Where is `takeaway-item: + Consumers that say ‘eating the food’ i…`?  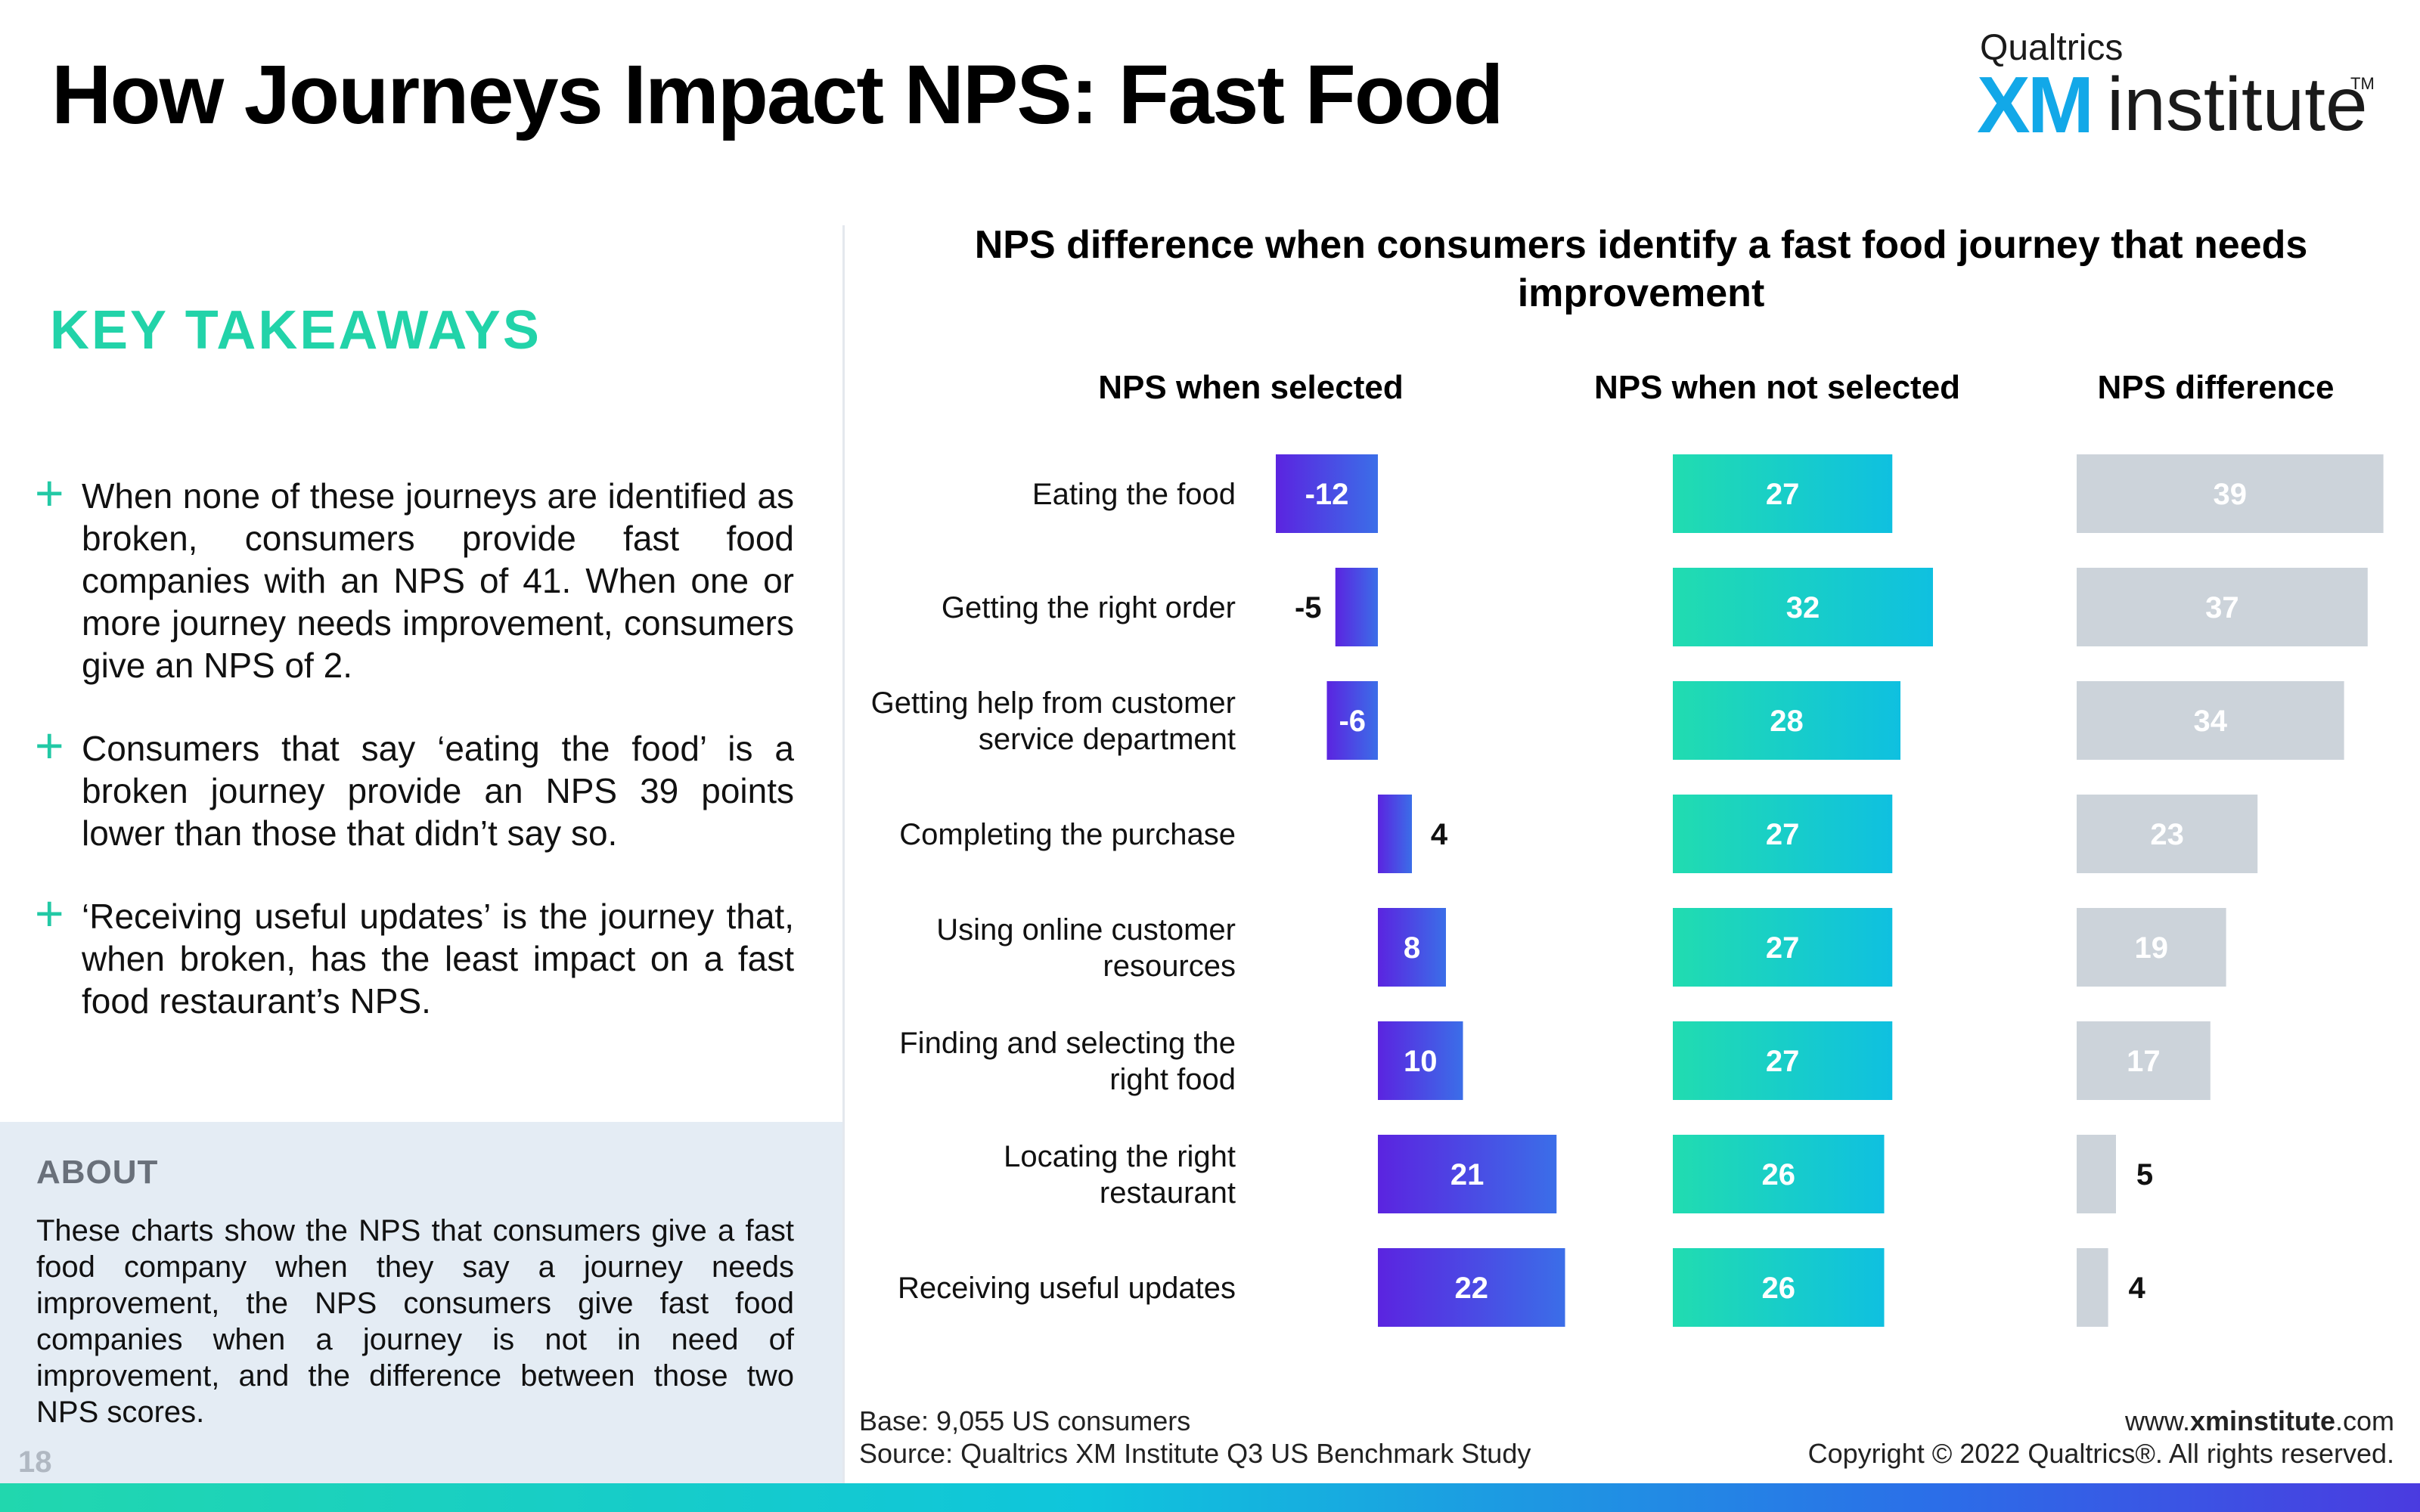
takeaway-item: + Consumers that say ‘eating the food’ i… is located at coordinates (414, 785).